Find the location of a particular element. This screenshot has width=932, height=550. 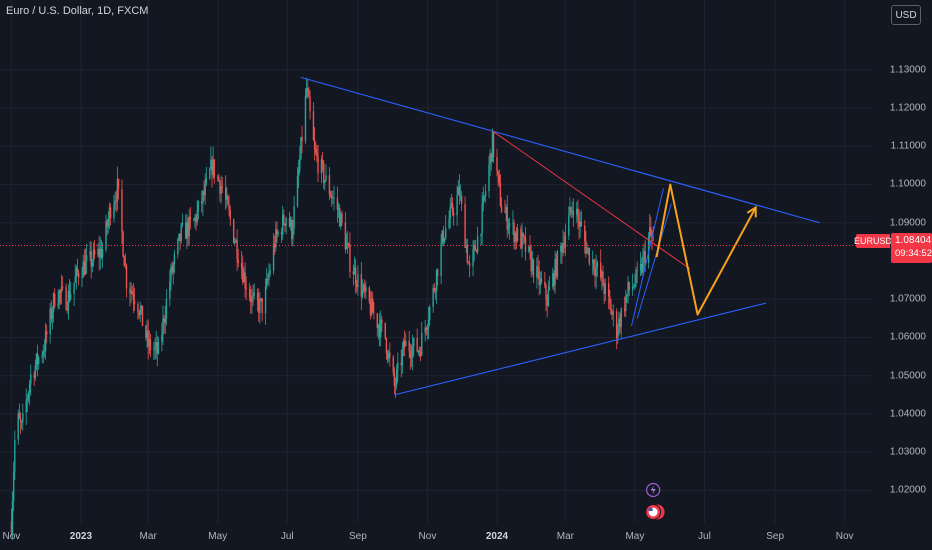

current-price-label: 1.08404 is located at coordinates (913, 240).